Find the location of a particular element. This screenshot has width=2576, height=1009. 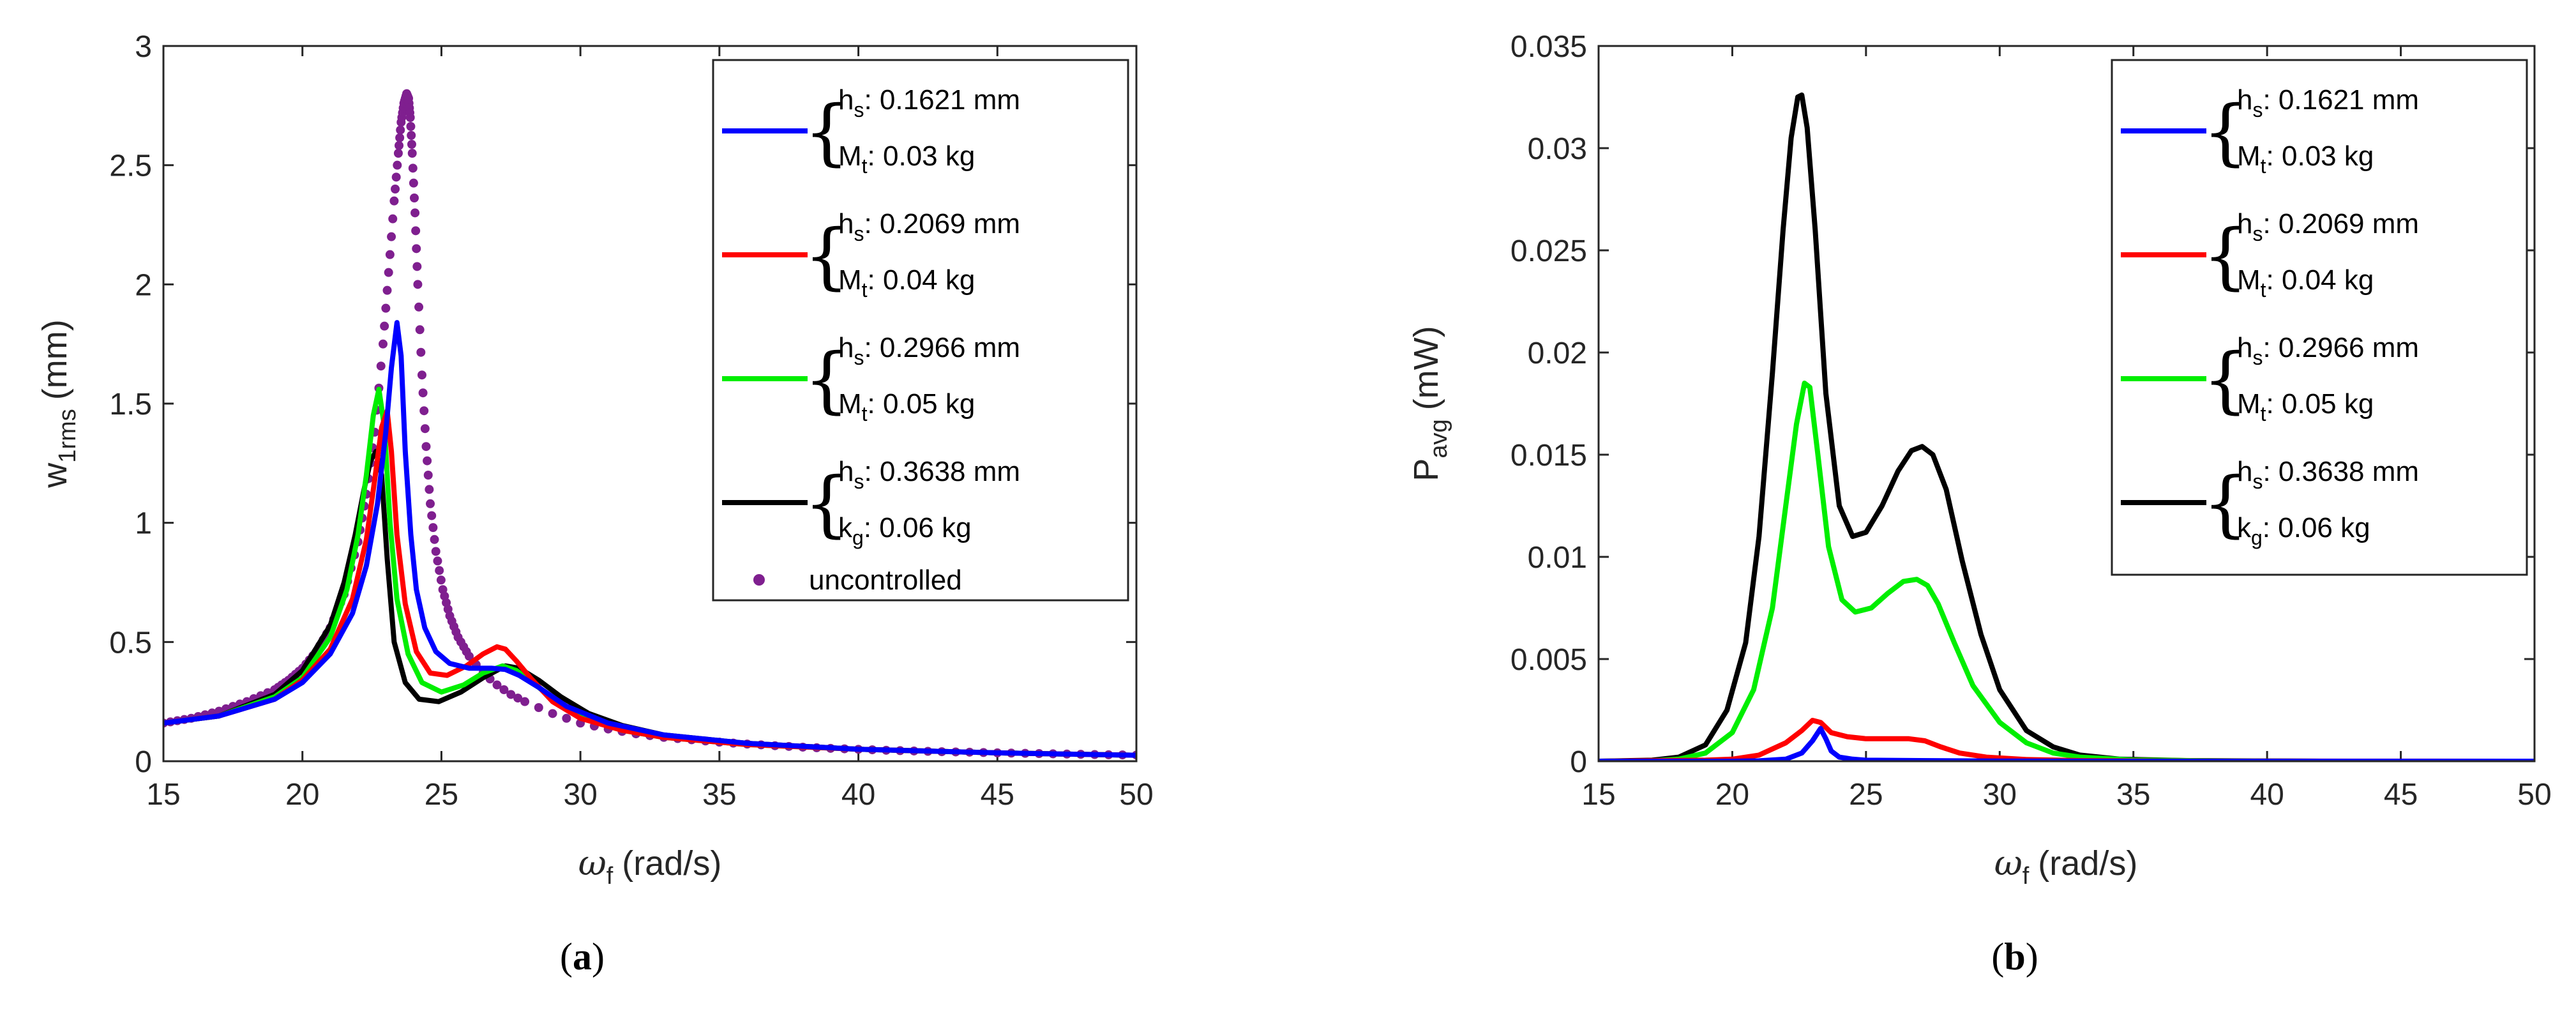

panel-b-legend-entry-3-brace: { is located at coordinates (2225, 379).